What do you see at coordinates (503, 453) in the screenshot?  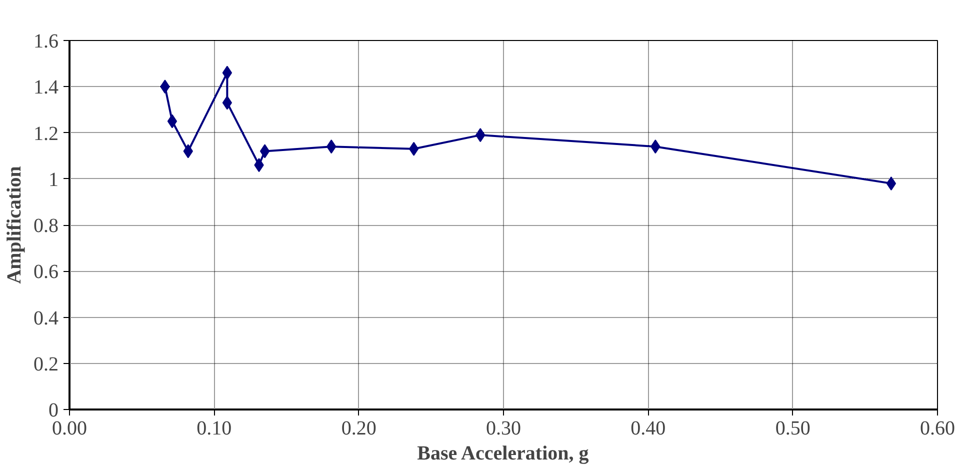 I see `x-axis-title: Base Acceleration, g` at bounding box center [503, 453].